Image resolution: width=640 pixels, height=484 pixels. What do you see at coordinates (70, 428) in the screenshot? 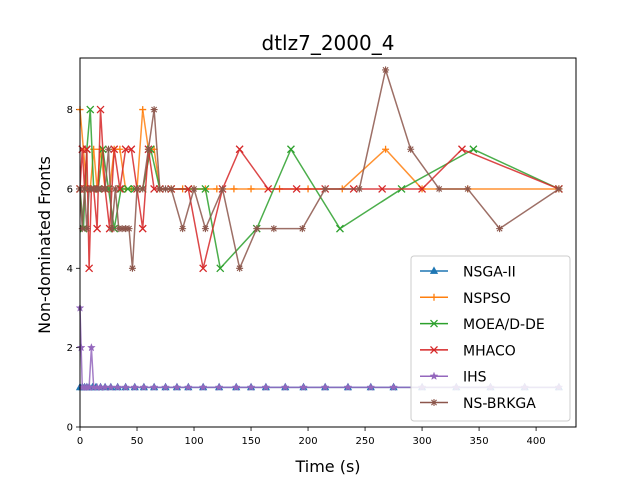
I see `y-tick-label: 0` at bounding box center [70, 428].